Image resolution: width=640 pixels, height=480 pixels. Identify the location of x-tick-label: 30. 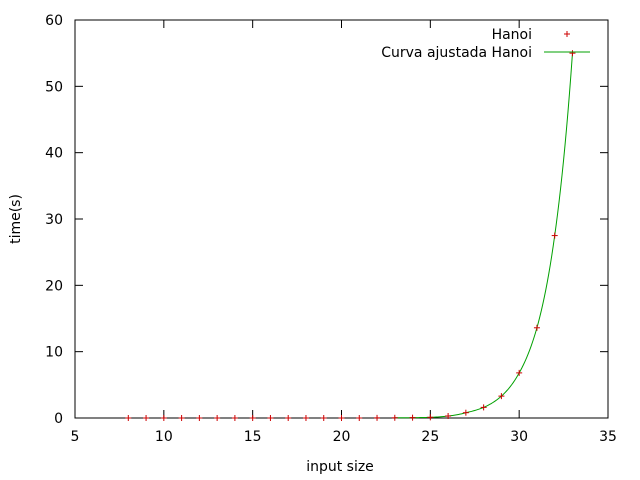
(519, 437).